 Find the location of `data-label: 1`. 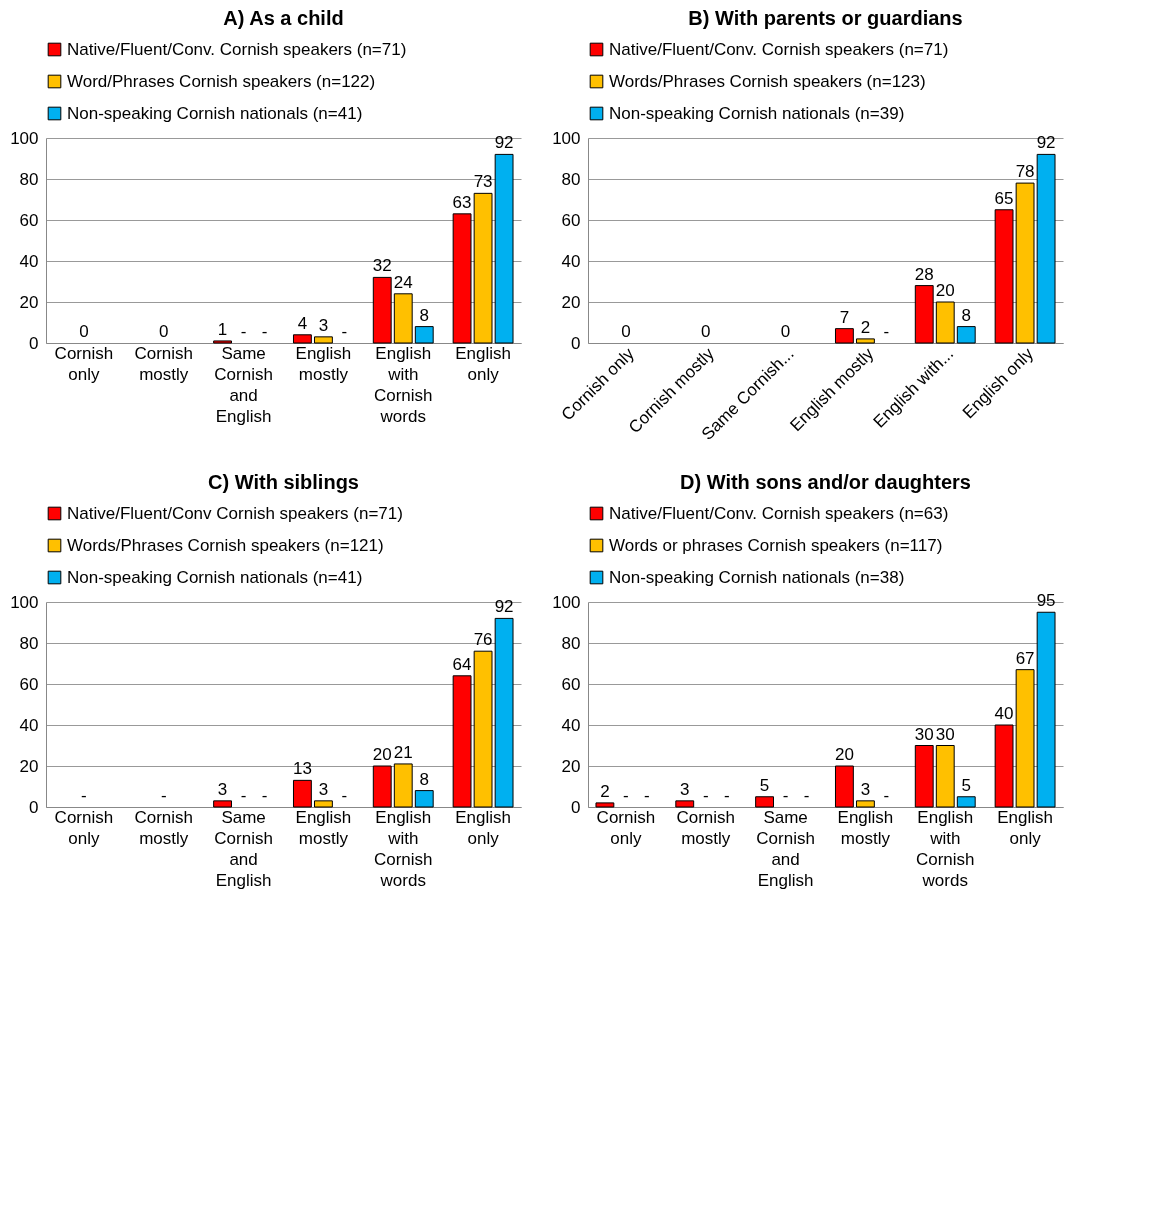

data-label: 1 is located at coordinates (222, 329).